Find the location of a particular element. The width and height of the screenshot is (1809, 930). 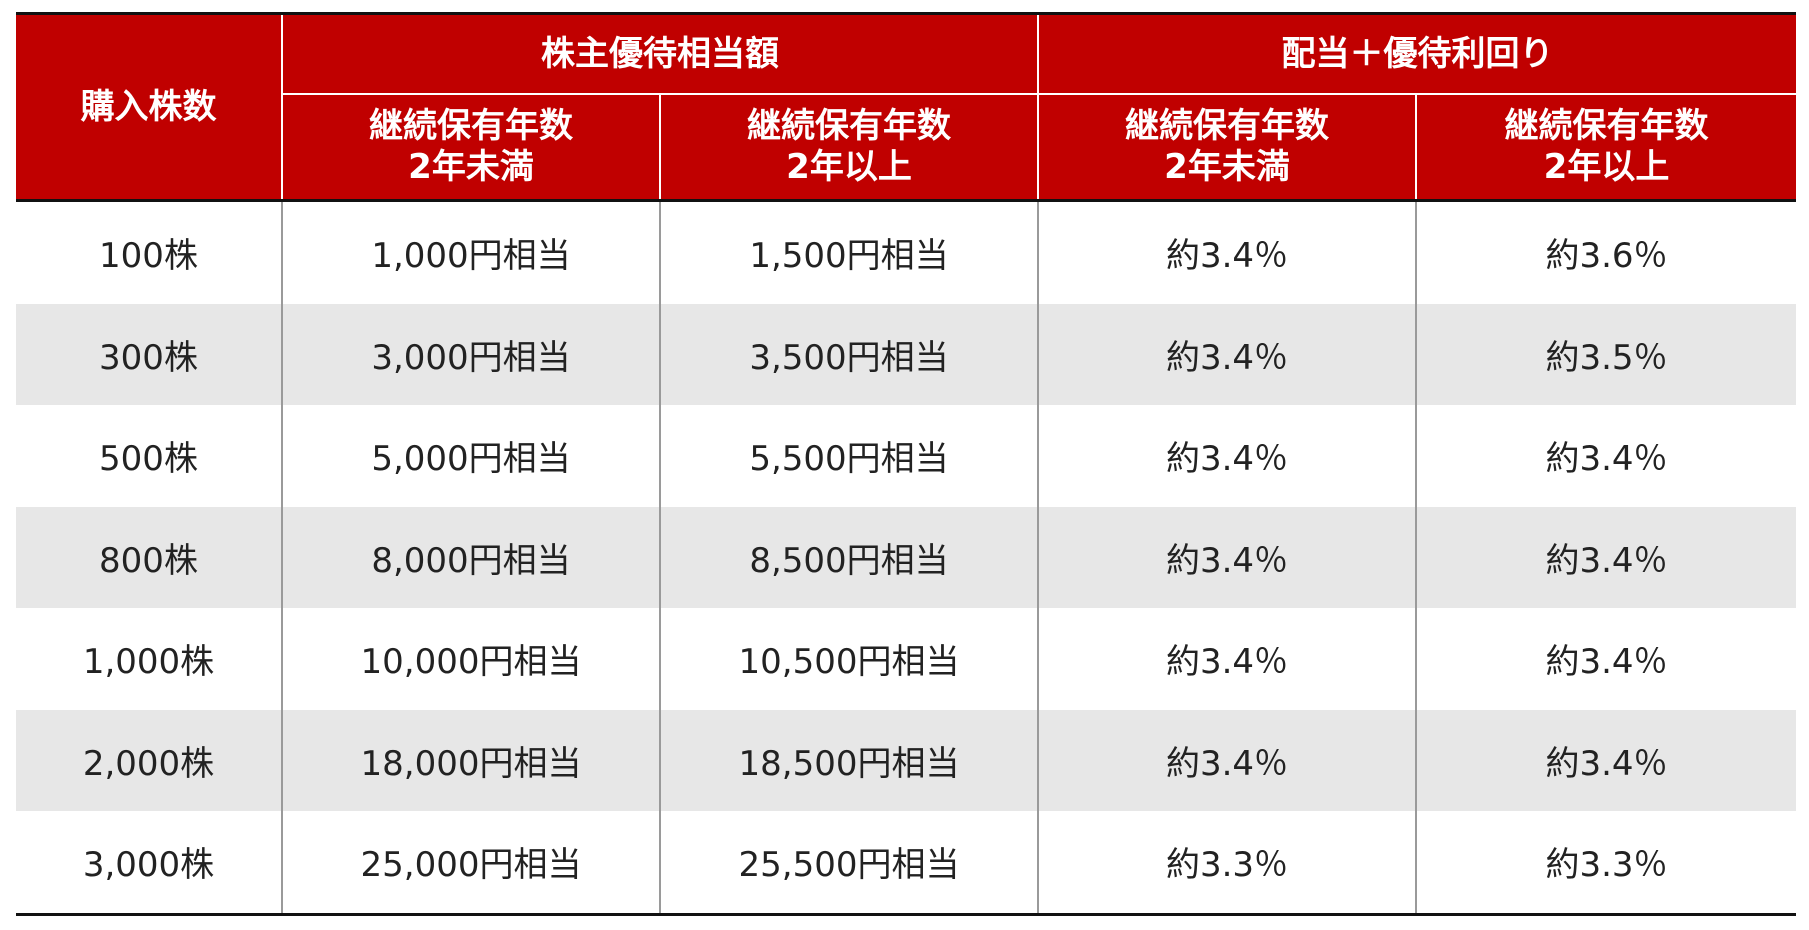

benefit-over2-cell: 5,500円相当 is located at coordinates (848, 456).